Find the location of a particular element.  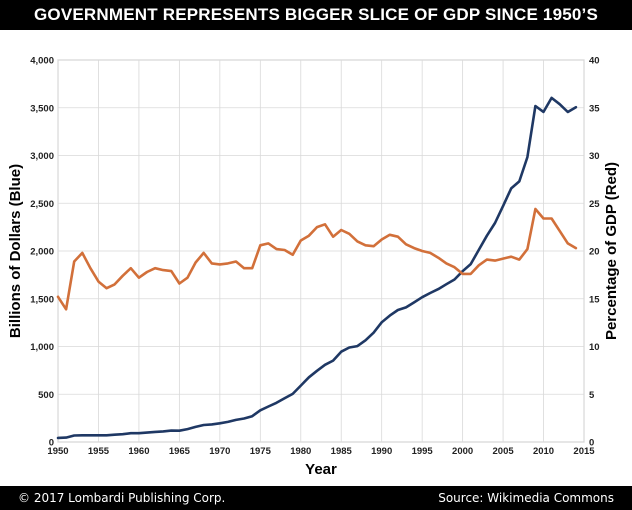

y2-tick-label: 35 is located at coordinates (594, 108).